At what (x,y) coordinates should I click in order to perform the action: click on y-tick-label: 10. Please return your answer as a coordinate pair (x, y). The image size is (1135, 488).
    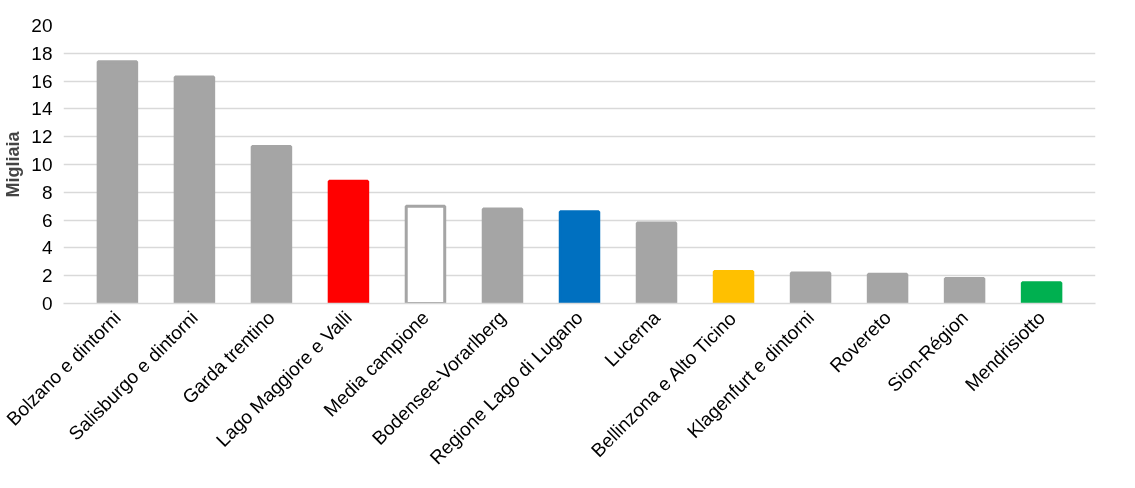
    Looking at the image, I should click on (42, 164).